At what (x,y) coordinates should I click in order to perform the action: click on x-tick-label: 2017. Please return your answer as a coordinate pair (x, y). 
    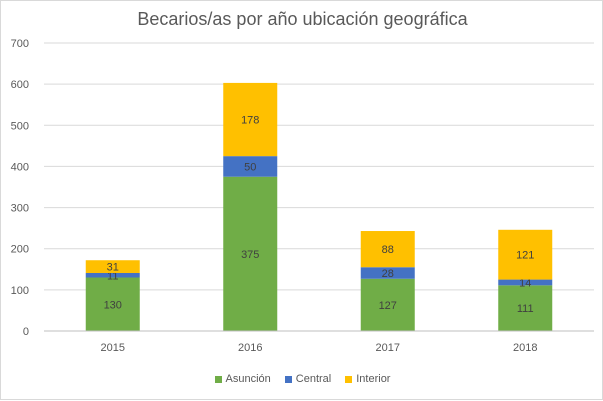
    Looking at the image, I should click on (388, 348).